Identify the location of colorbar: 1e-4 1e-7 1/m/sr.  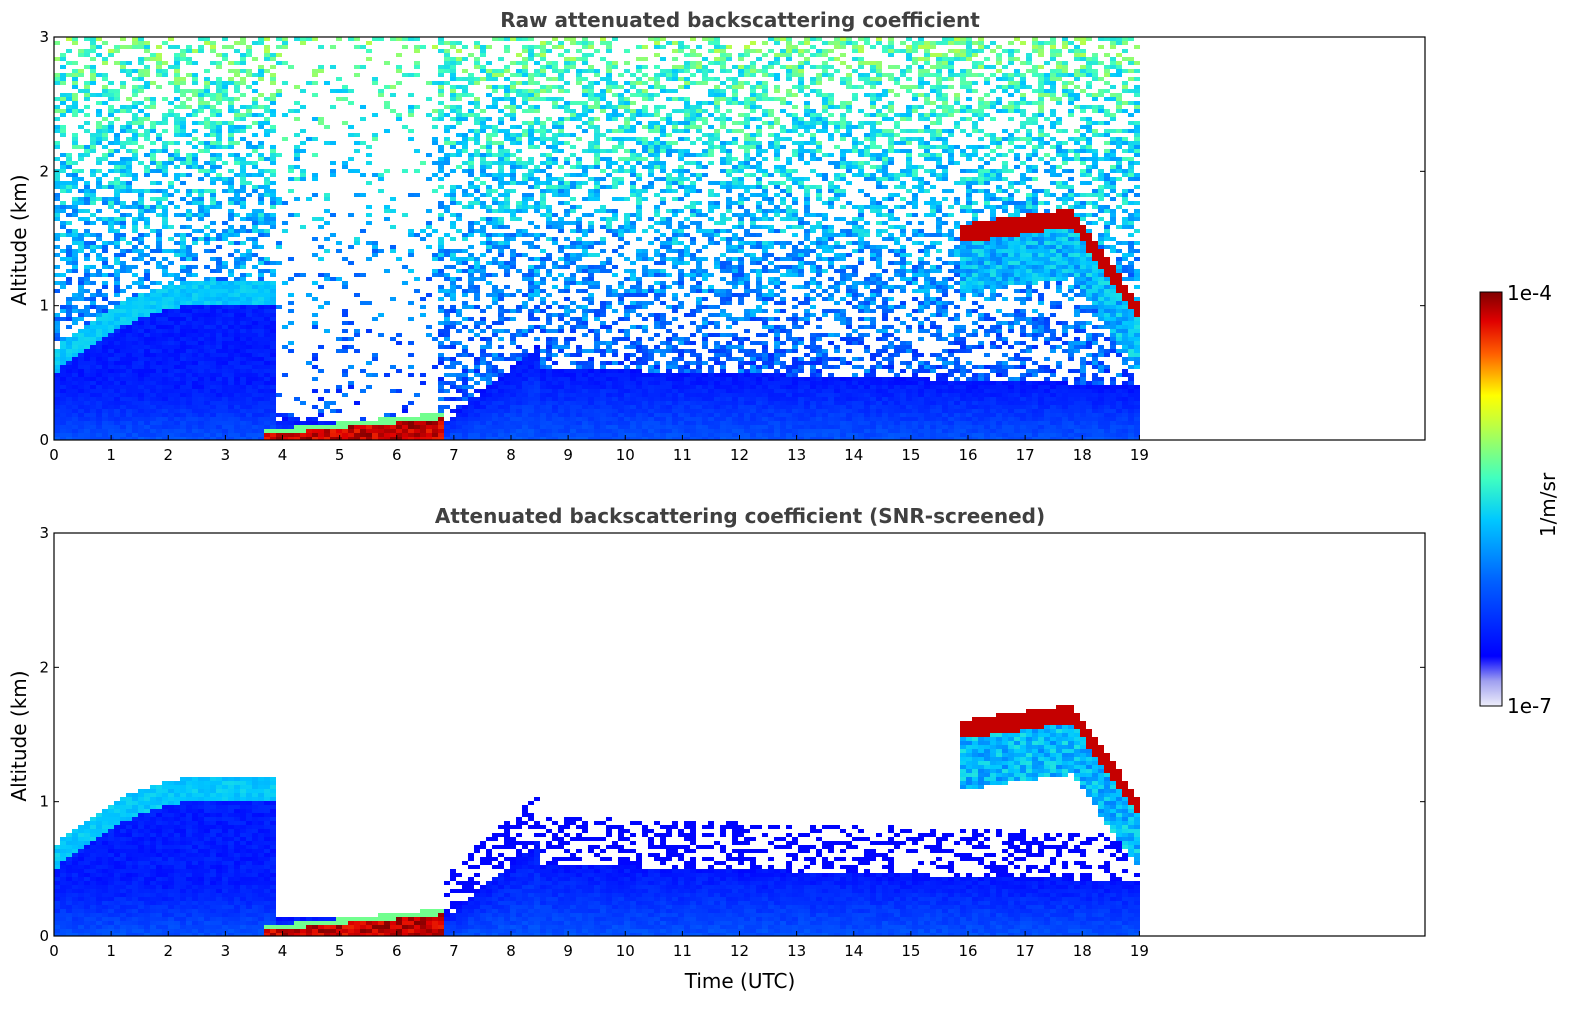
(1519, 499).